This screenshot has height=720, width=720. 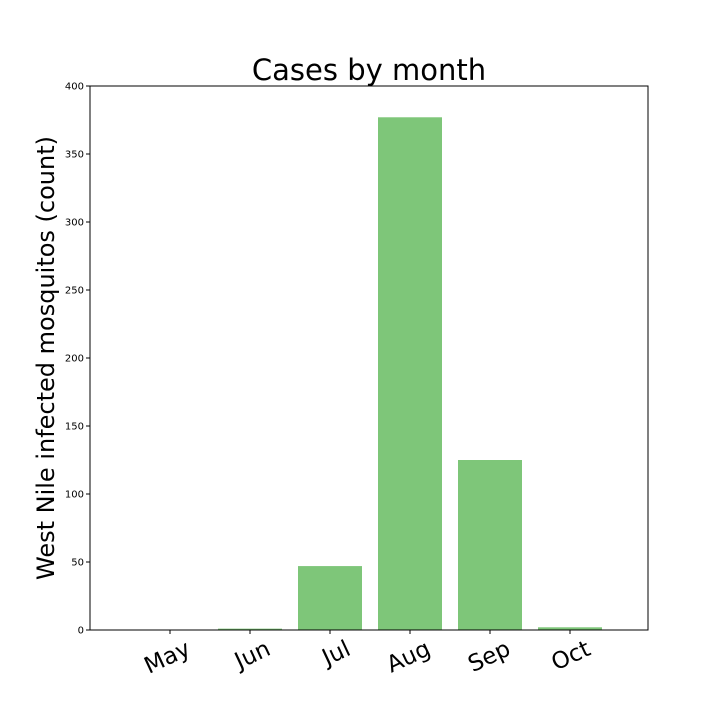 What do you see at coordinates (330, 598) in the screenshot?
I see `bar-jul` at bounding box center [330, 598].